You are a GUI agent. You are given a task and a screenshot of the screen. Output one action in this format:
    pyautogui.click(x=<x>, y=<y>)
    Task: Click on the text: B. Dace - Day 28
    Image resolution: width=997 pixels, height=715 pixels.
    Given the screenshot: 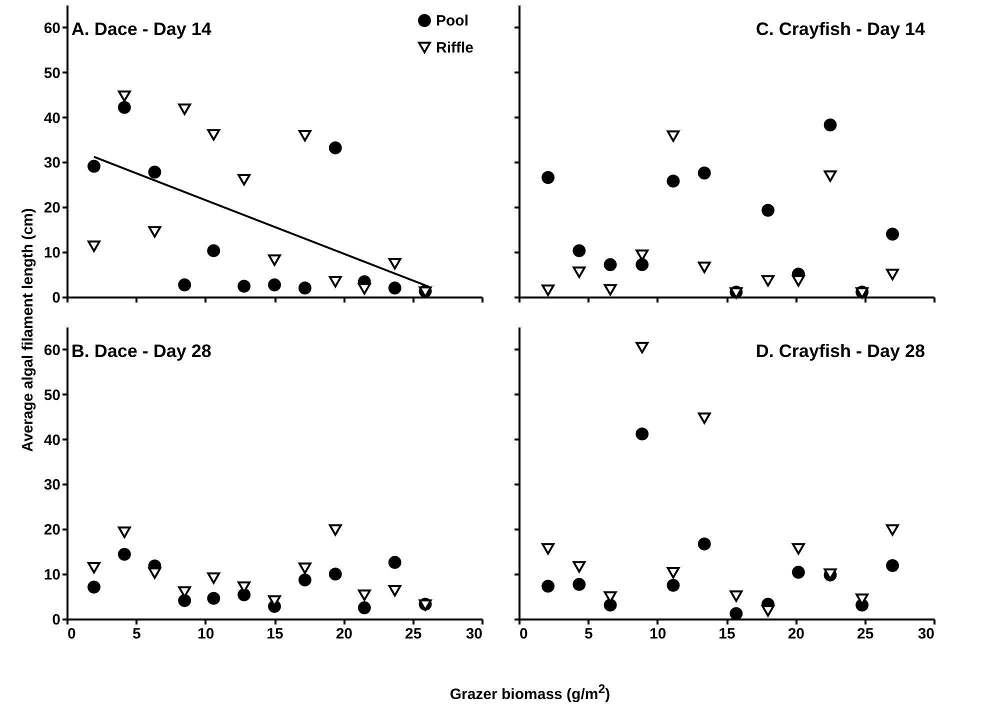 What is the action you would take?
    pyautogui.click(x=141, y=351)
    